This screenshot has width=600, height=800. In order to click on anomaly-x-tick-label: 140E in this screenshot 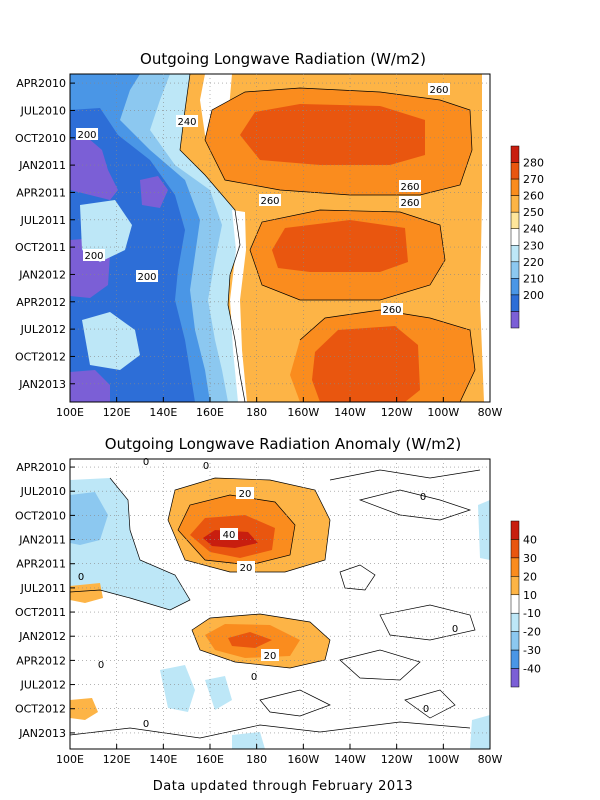, I will do `click(163, 759)`.